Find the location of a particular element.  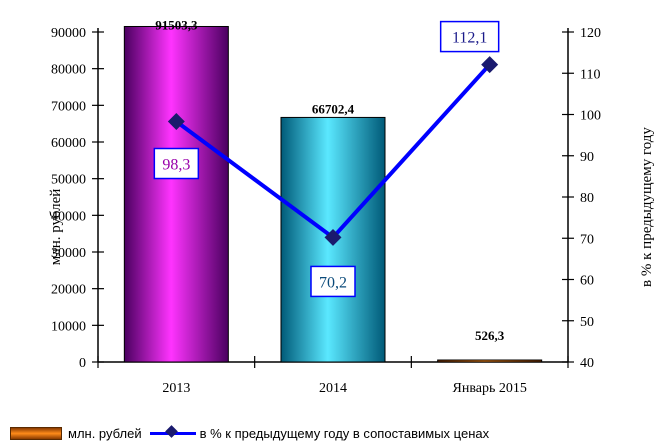

left-tick-label: 90000 is located at coordinates (68, 33).